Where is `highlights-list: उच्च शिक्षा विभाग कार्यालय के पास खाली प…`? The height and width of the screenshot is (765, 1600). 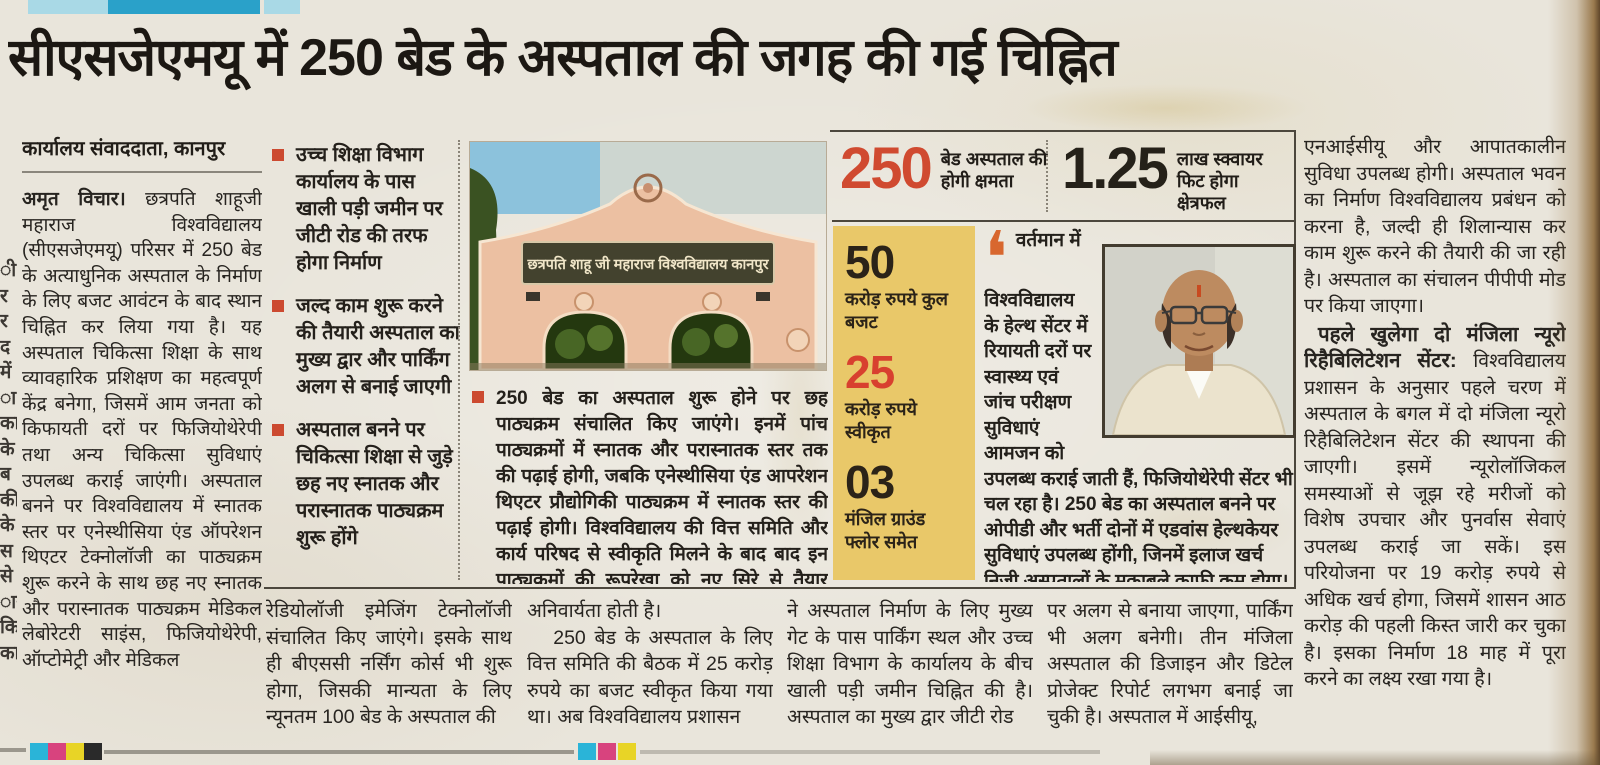
highlights-list: उच्च शिक्षा विभाग कार्यालय के पास खाली प… is located at coordinates (366, 362).